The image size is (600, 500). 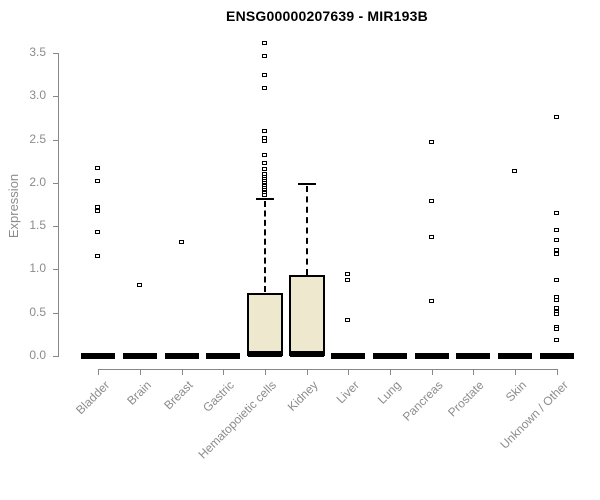 I want to click on x-axis-tick-label-skin: Skin, so click(x=515, y=391).